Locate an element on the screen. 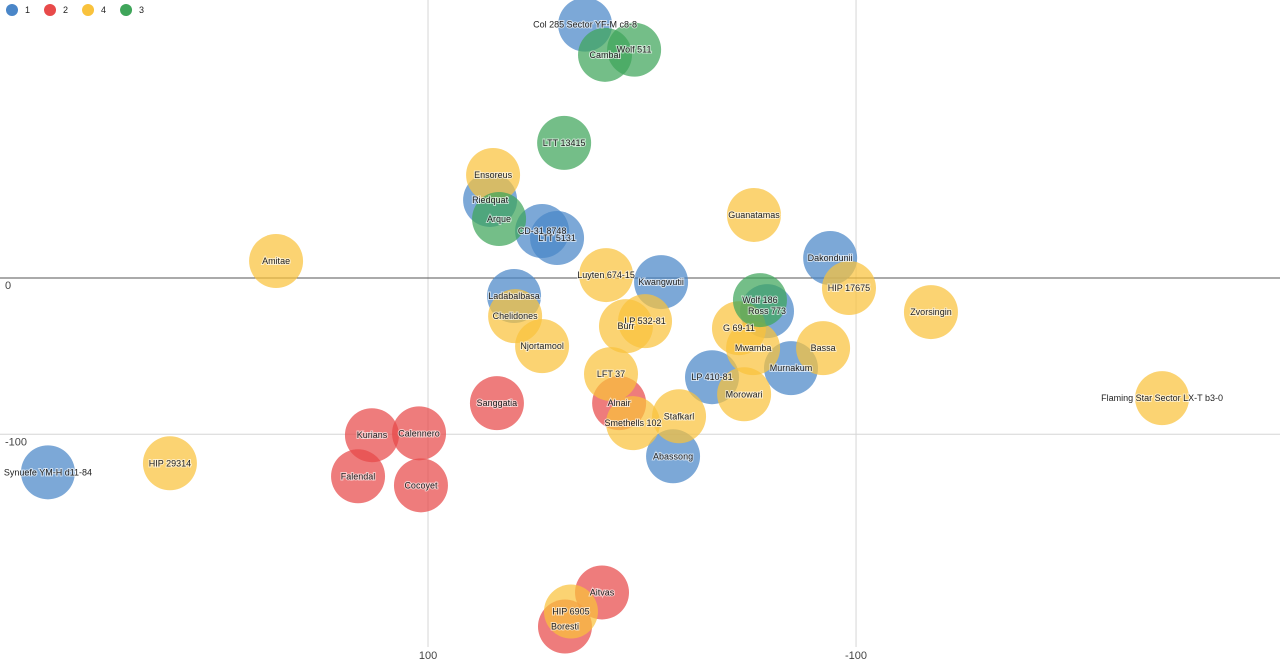  point-label: LP 410-81 is located at coordinates (711, 377).